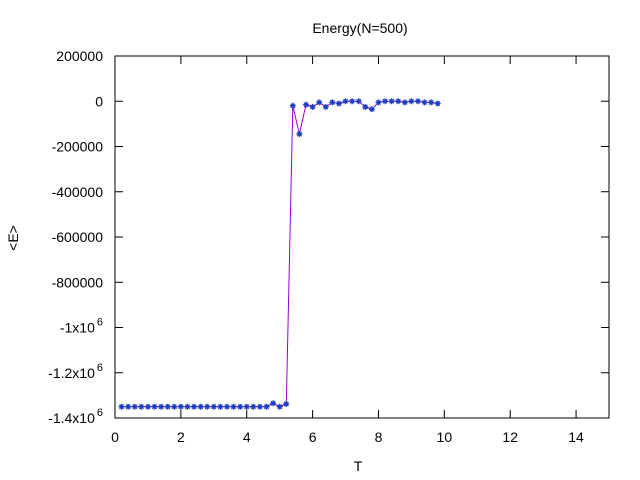 The height and width of the screenshot is (480, 640). Describe the element at coordinates (576, 437) in the screenshot. I see `x-tick-label-7: 14` at that location.